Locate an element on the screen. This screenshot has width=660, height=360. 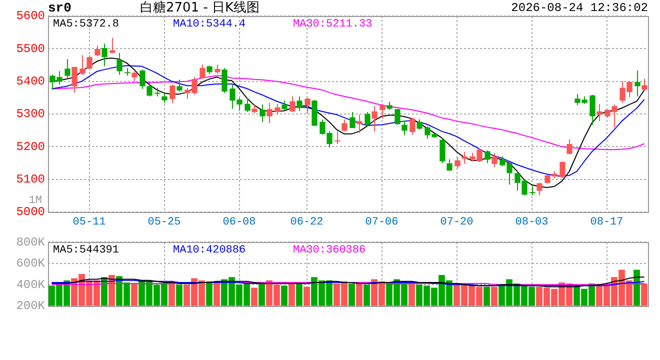
chart-title: 白糖2701 - 日K线图 is located at coordinates (200, 8).